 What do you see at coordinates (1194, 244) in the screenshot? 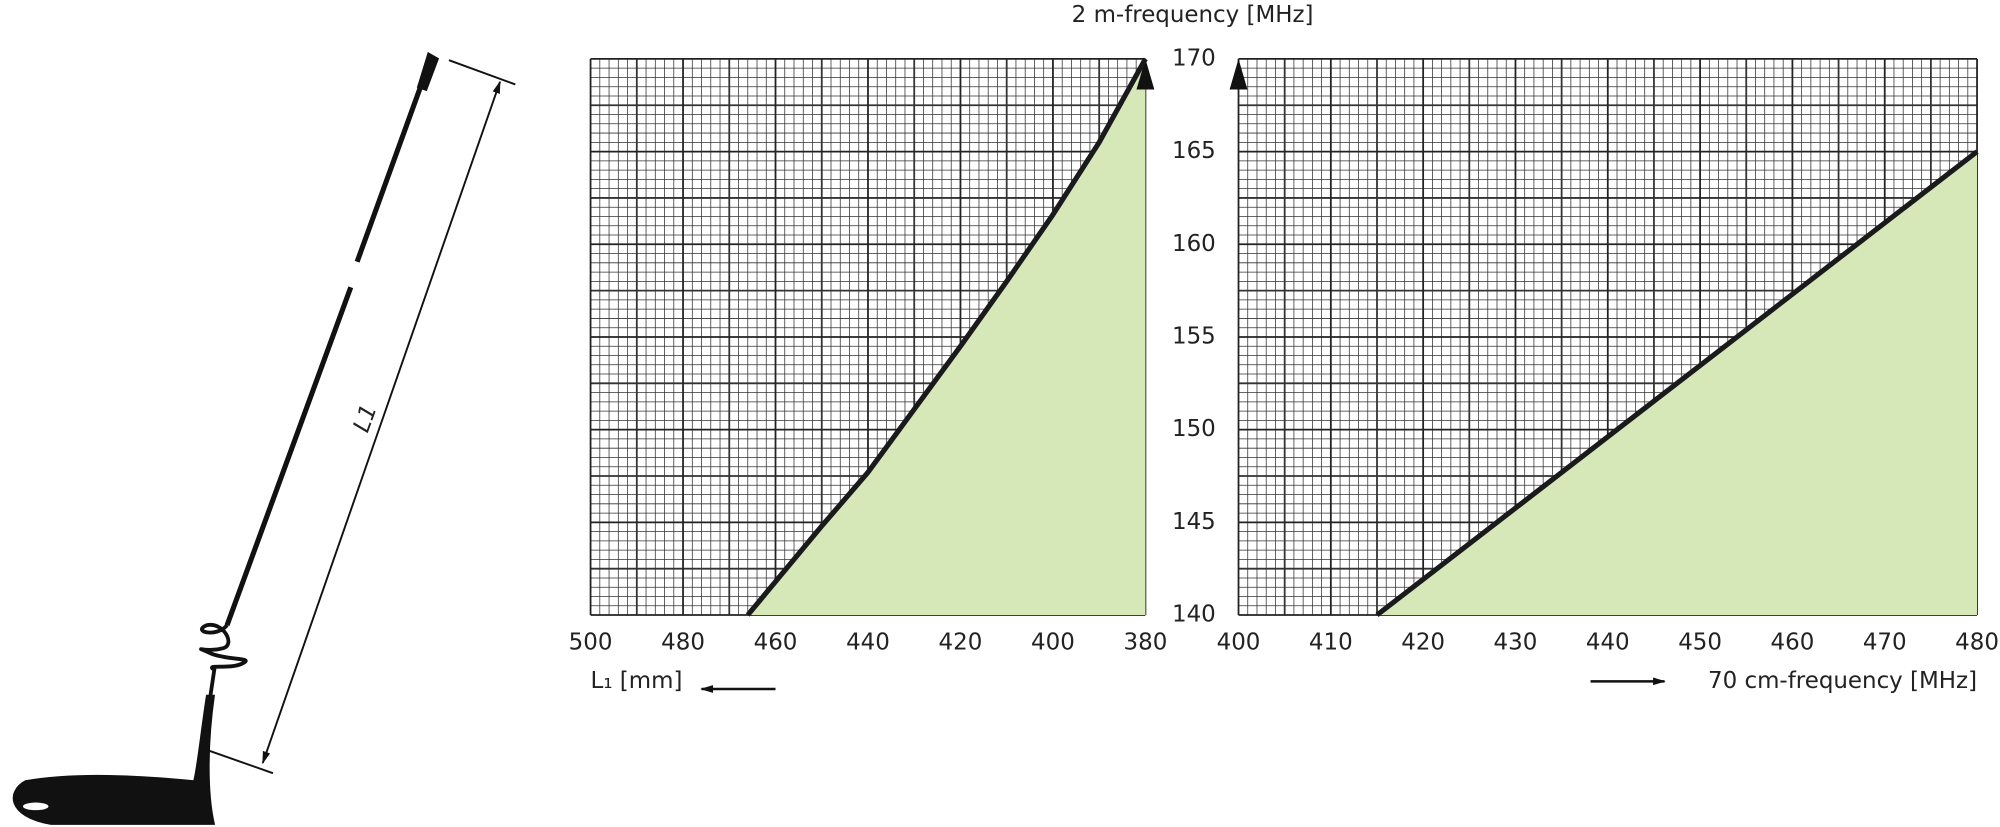
I see `y-tick-label: 160` at bounding box center [1194, 244].